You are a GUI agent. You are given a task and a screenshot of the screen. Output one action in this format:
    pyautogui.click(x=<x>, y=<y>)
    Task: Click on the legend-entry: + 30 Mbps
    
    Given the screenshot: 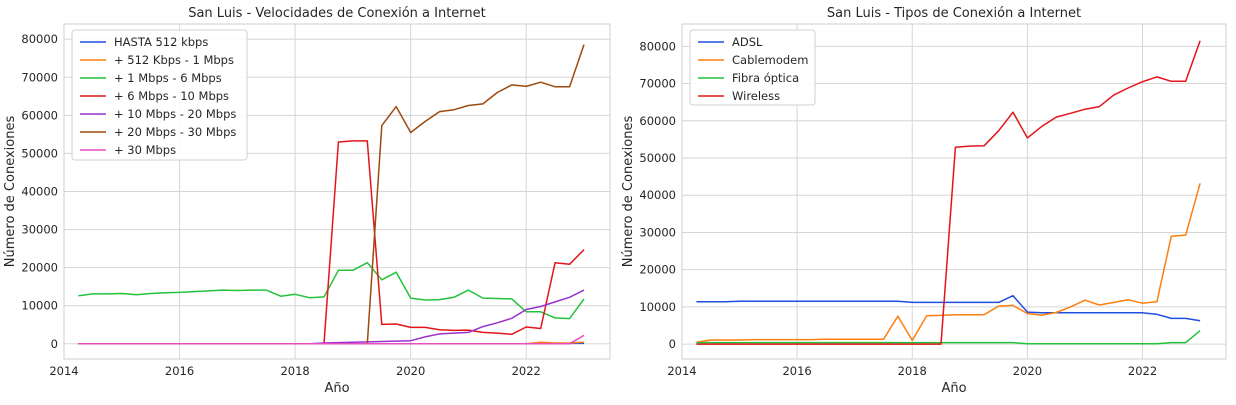 What is the action you would take?
    pyautogui.click(x=145, y=150)
    